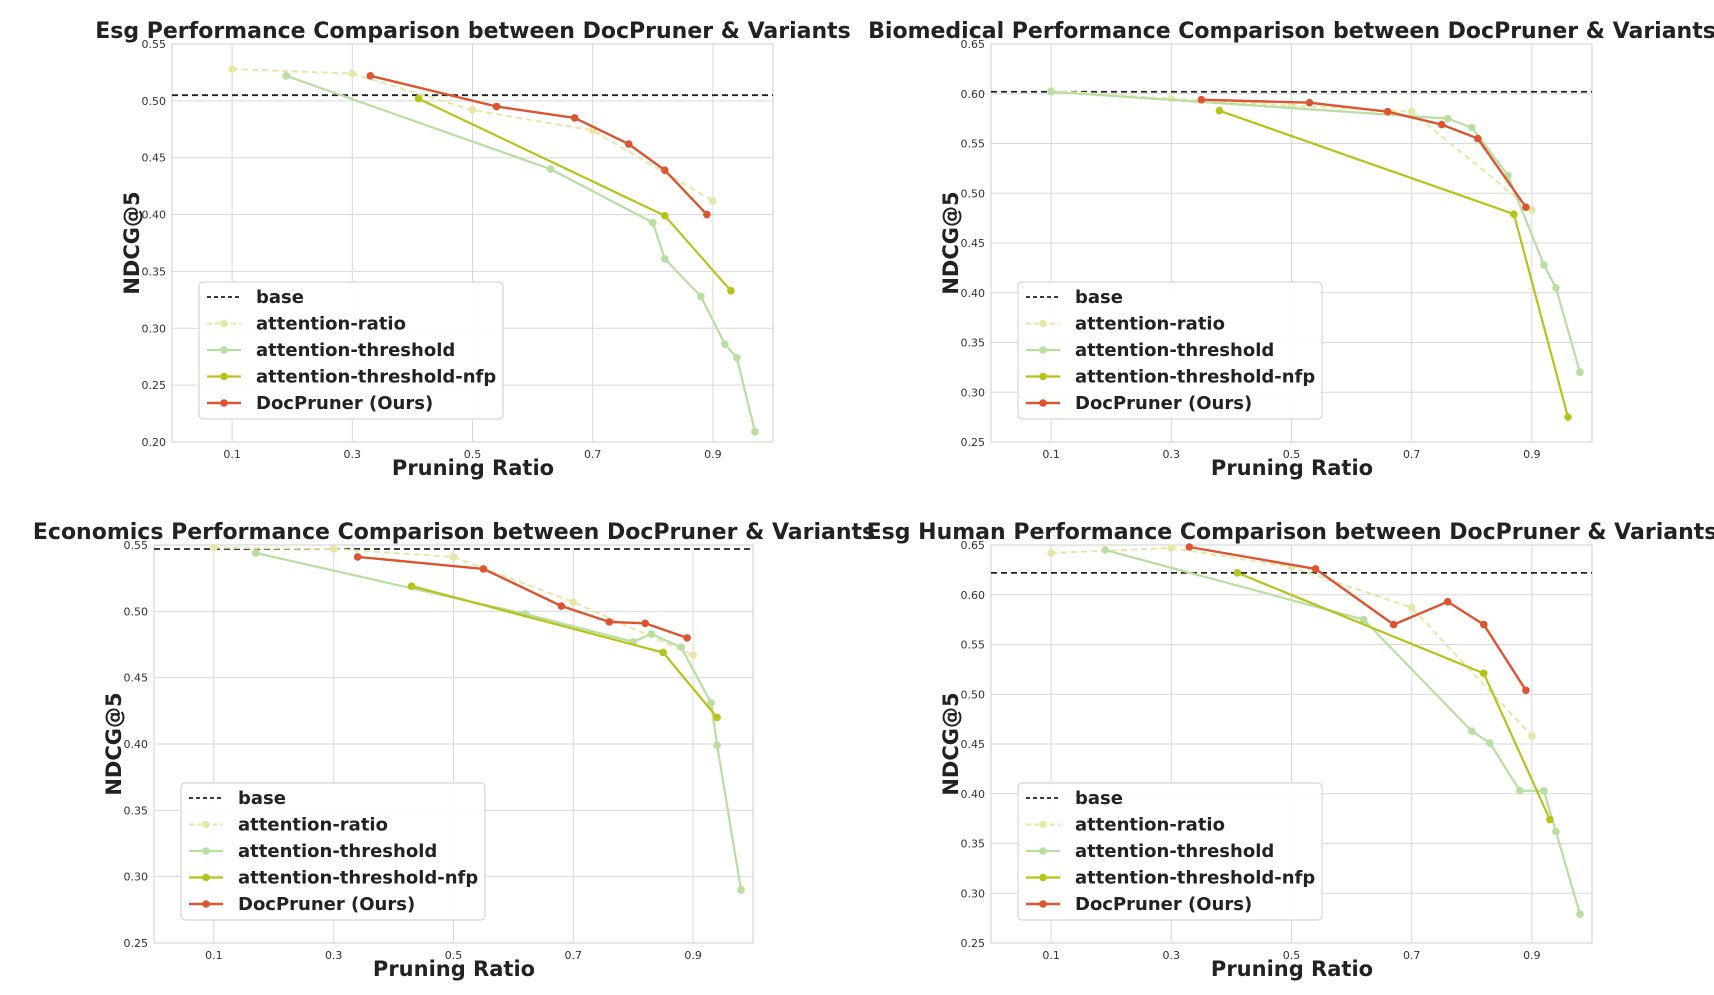 This screenshot has width=1714, height=995. Describe the element at coordinates (973, 343) in the screenshot. I see `y-tick-label: 0.35` at that location.